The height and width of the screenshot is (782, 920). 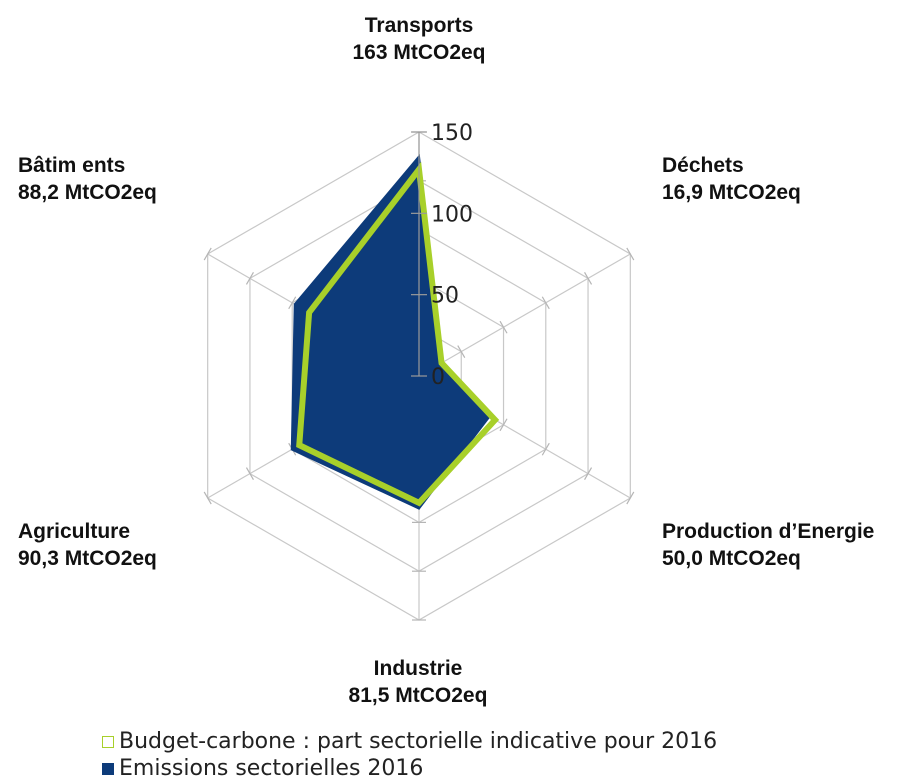 What do you see at coordinates (731, 558) in the screenshot?
I see `axis-value-2: 50,0 MtCO2eq` at bounding box center [731, 558].